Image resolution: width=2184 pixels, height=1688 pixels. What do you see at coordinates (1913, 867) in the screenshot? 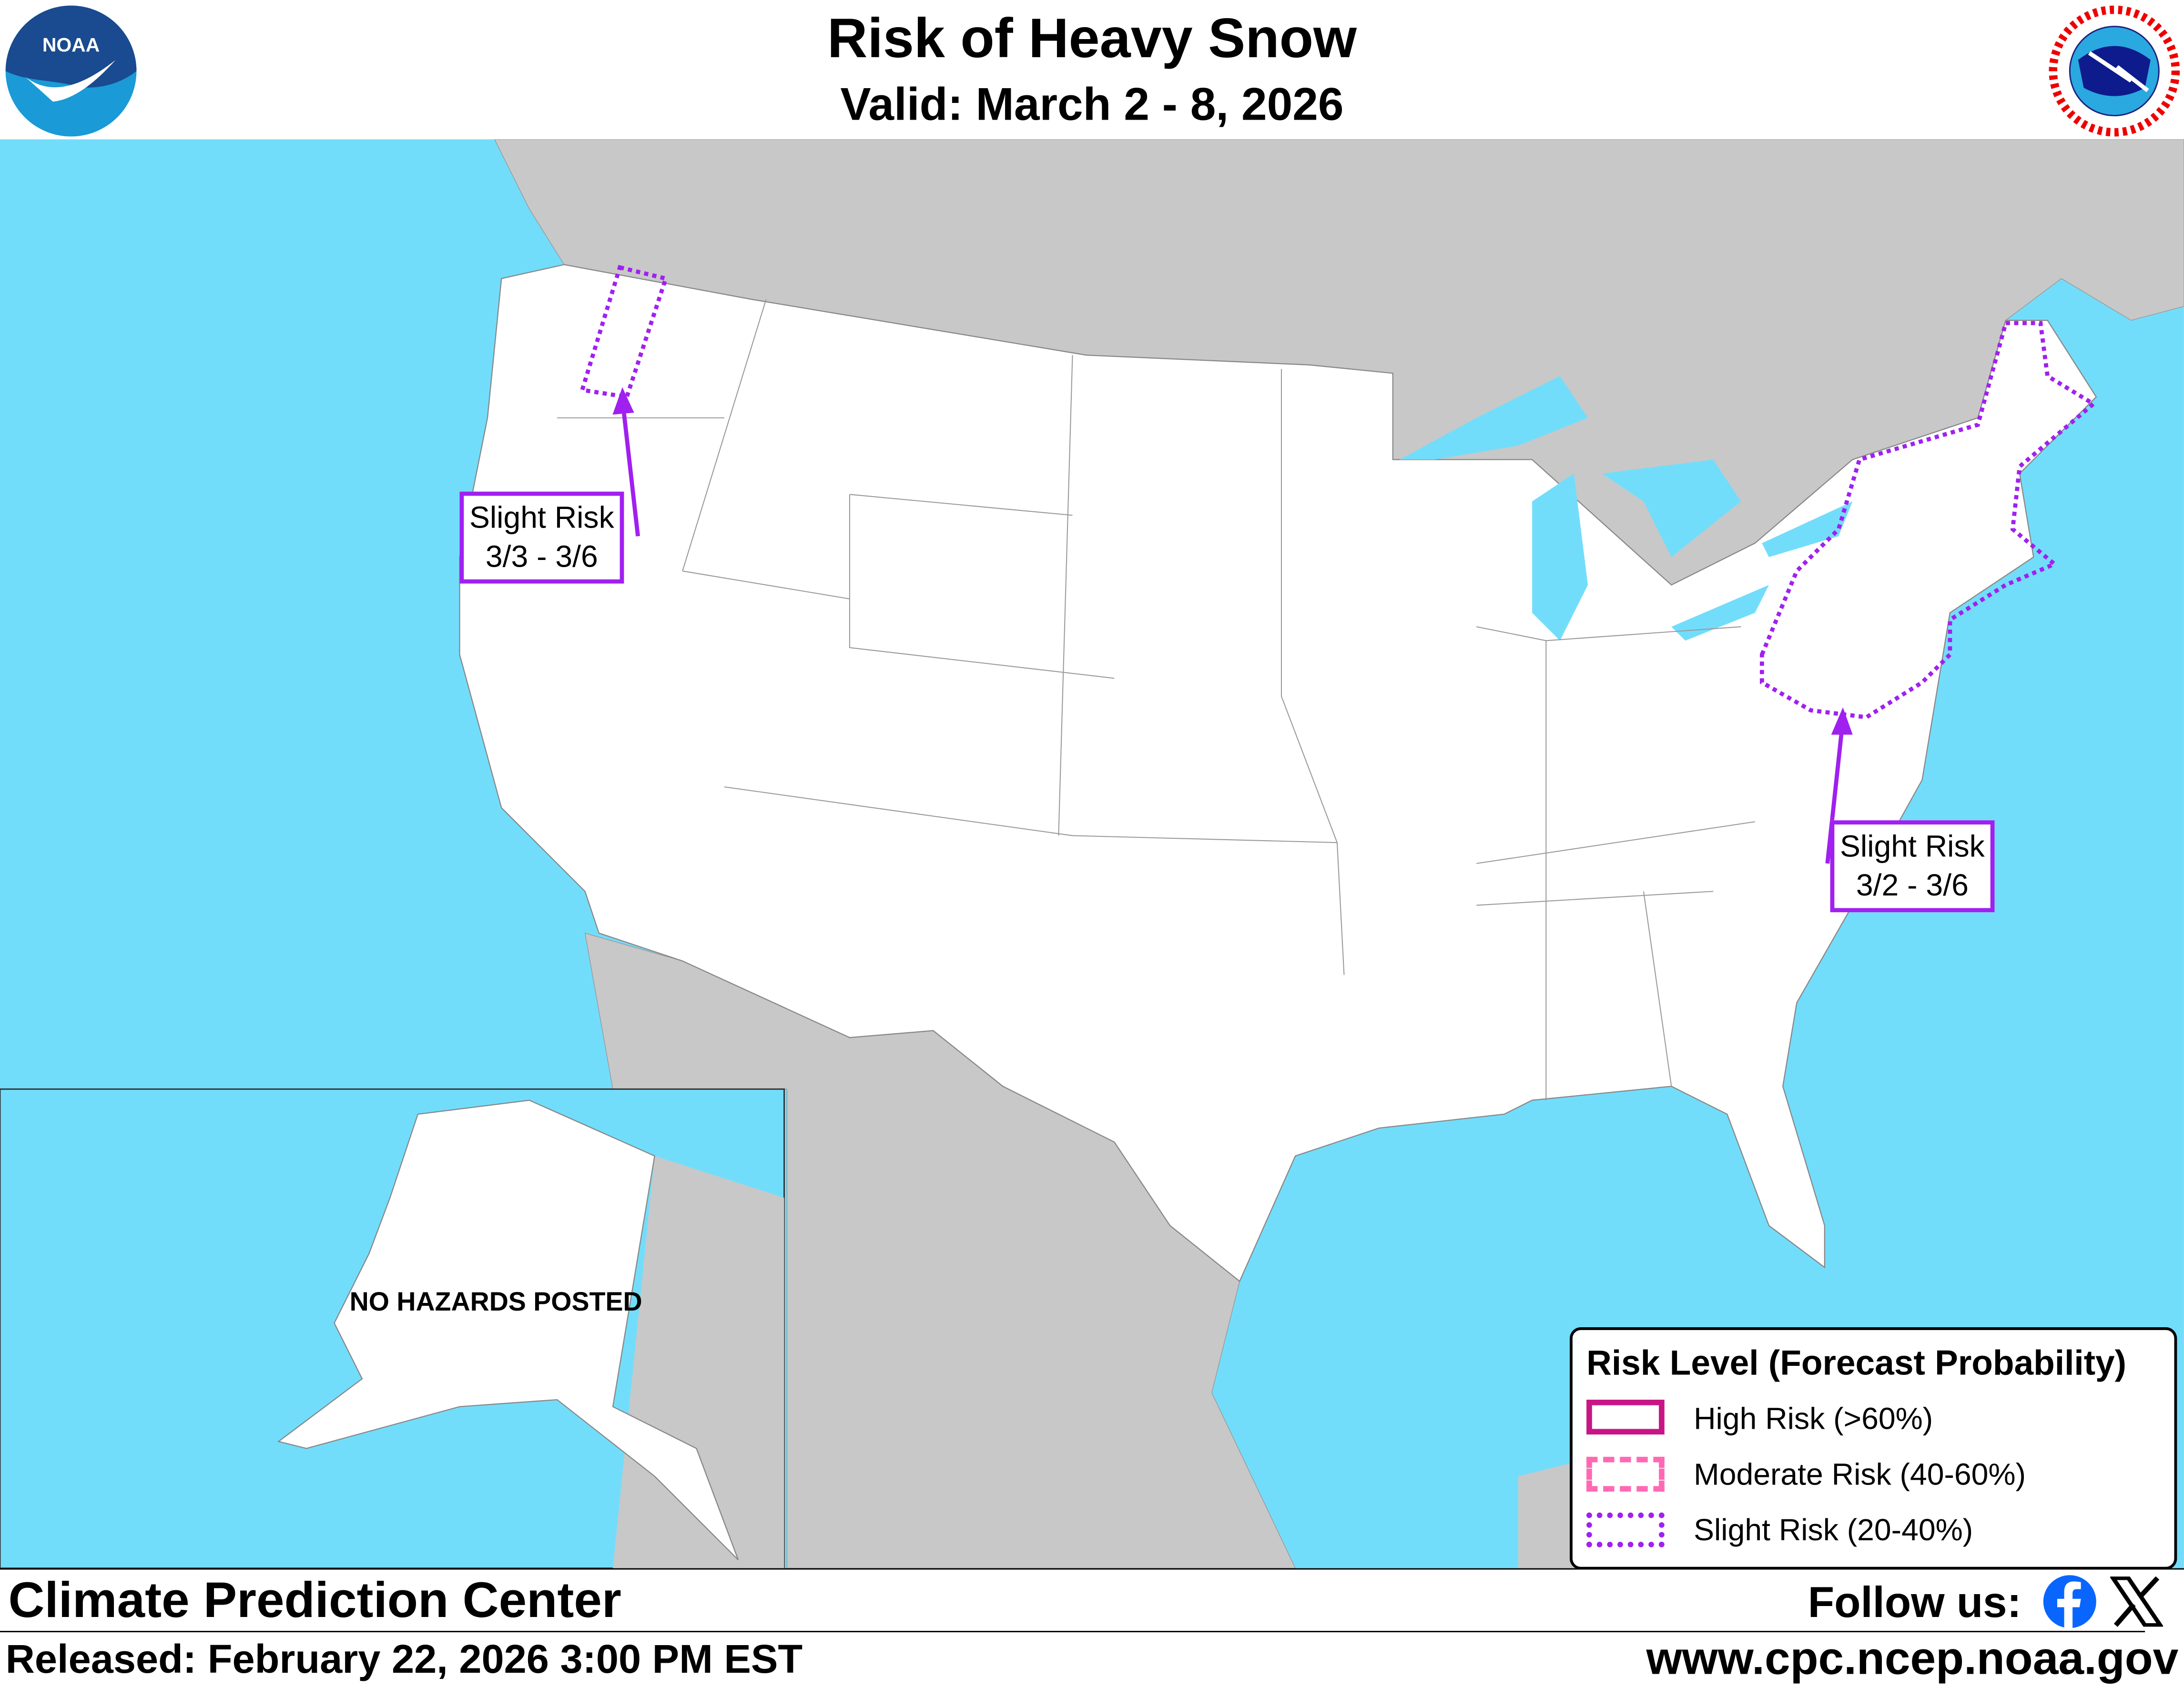
I see `callout-northeast: Slight Risk 3/2 - 3/6` at bounding box center [1913, 867].